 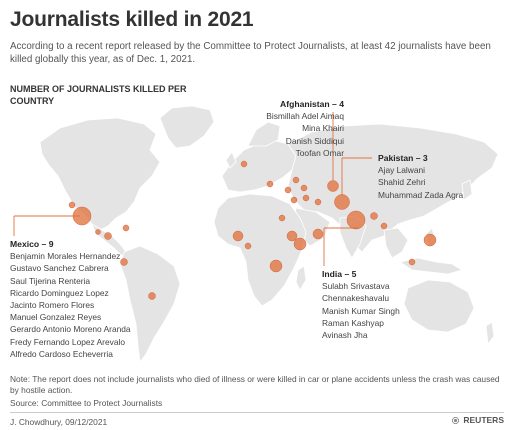 I want to click on journalist-name: Benjamin Morales Hernandez, so click(x=65, y=256).